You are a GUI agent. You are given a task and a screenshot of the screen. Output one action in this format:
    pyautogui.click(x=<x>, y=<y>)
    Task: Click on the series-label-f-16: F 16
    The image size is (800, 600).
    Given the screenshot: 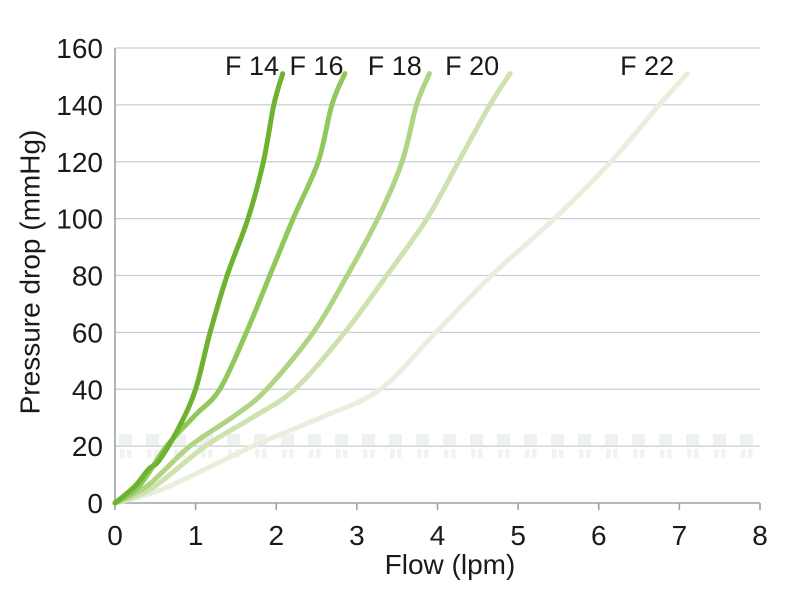 What is the action you would take?
    pyautogui.click(x=317, y=66)
    